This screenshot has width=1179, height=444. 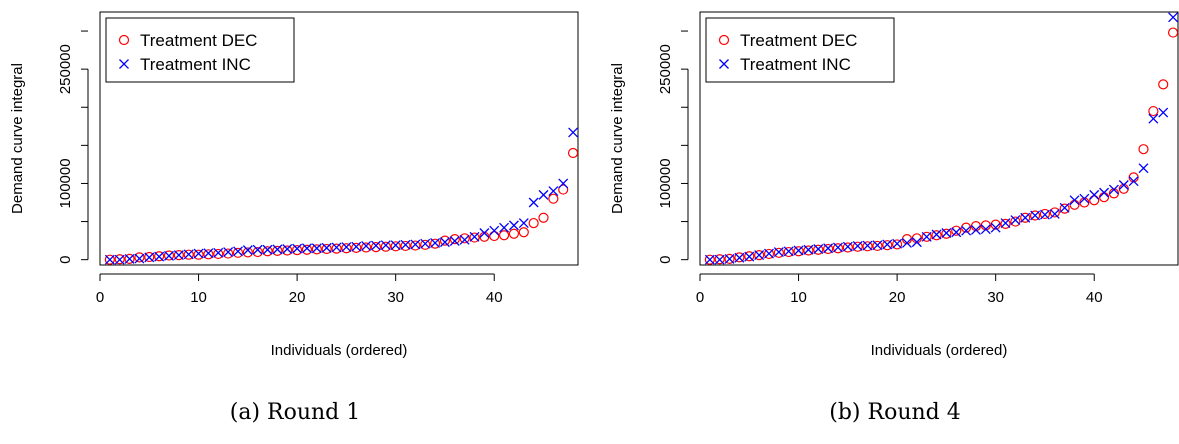 What do you see at coordinates (295, 412) in the screenshot?
I see `chart-caption: (a) Round 1` at bounding box center [295, 412].